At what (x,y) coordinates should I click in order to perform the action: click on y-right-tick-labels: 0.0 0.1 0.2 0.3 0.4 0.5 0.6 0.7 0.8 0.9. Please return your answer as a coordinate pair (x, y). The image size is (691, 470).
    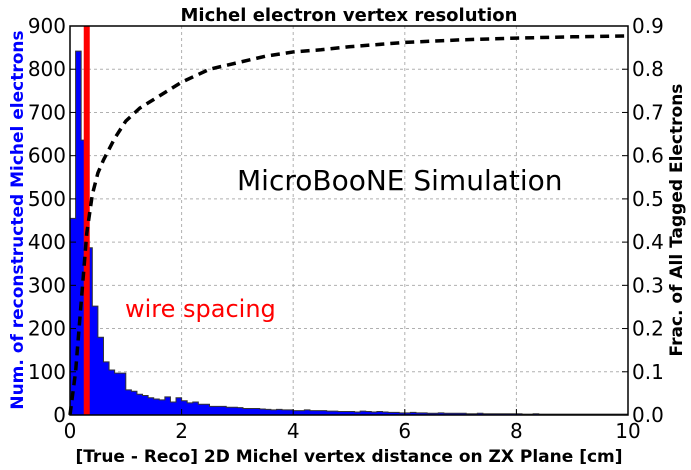
    Looking at the image, I should click on (643, 220).